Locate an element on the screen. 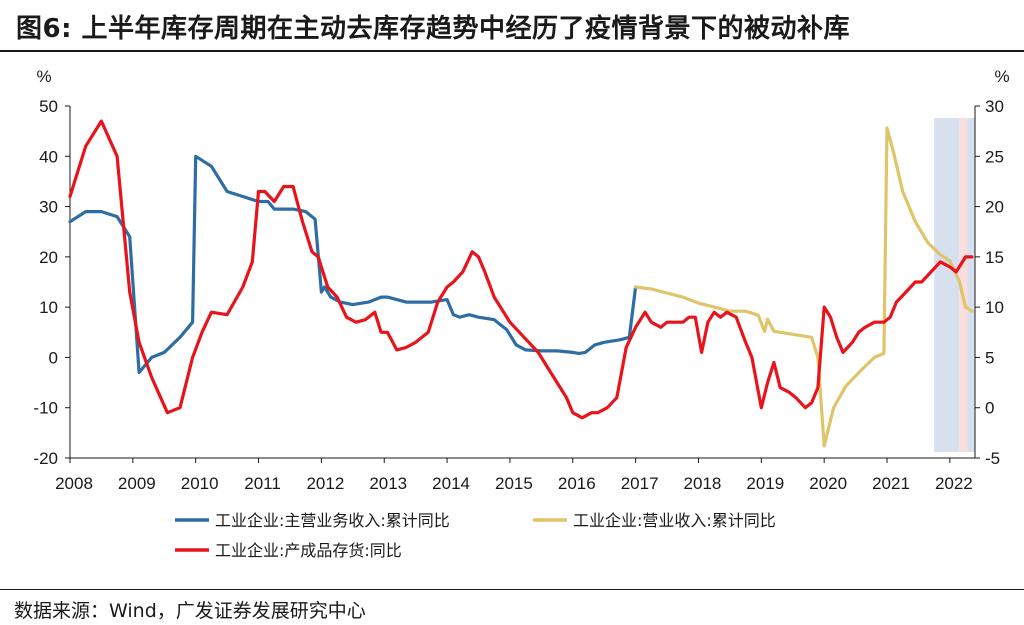 The width and height of the screenshot is (1024, 625). x-tick-label: 2020 is located at coordinates (828, 483).